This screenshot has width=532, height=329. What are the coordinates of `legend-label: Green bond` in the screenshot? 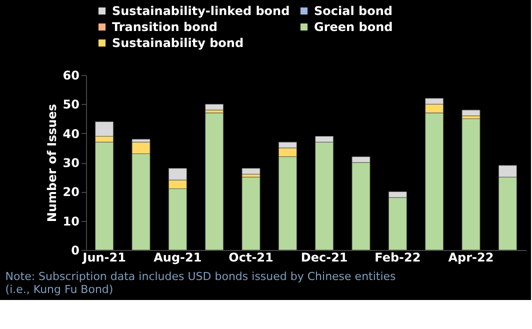 It's located at (353, 27).